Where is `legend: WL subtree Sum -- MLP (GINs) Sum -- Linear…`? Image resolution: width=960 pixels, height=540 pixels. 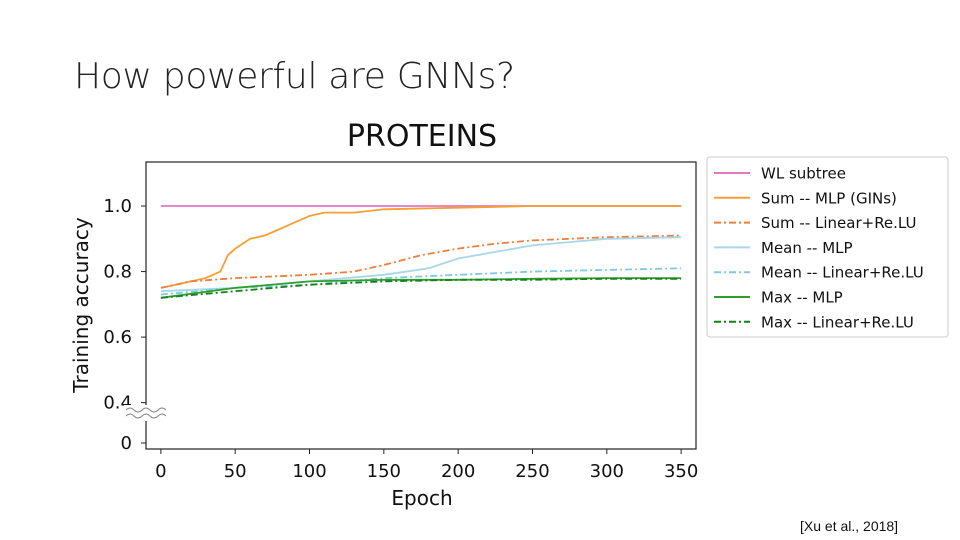 legend: WL subtree Sum -- MLP (GINs) Sum -- Linear… is located at coordinates (827, 247).